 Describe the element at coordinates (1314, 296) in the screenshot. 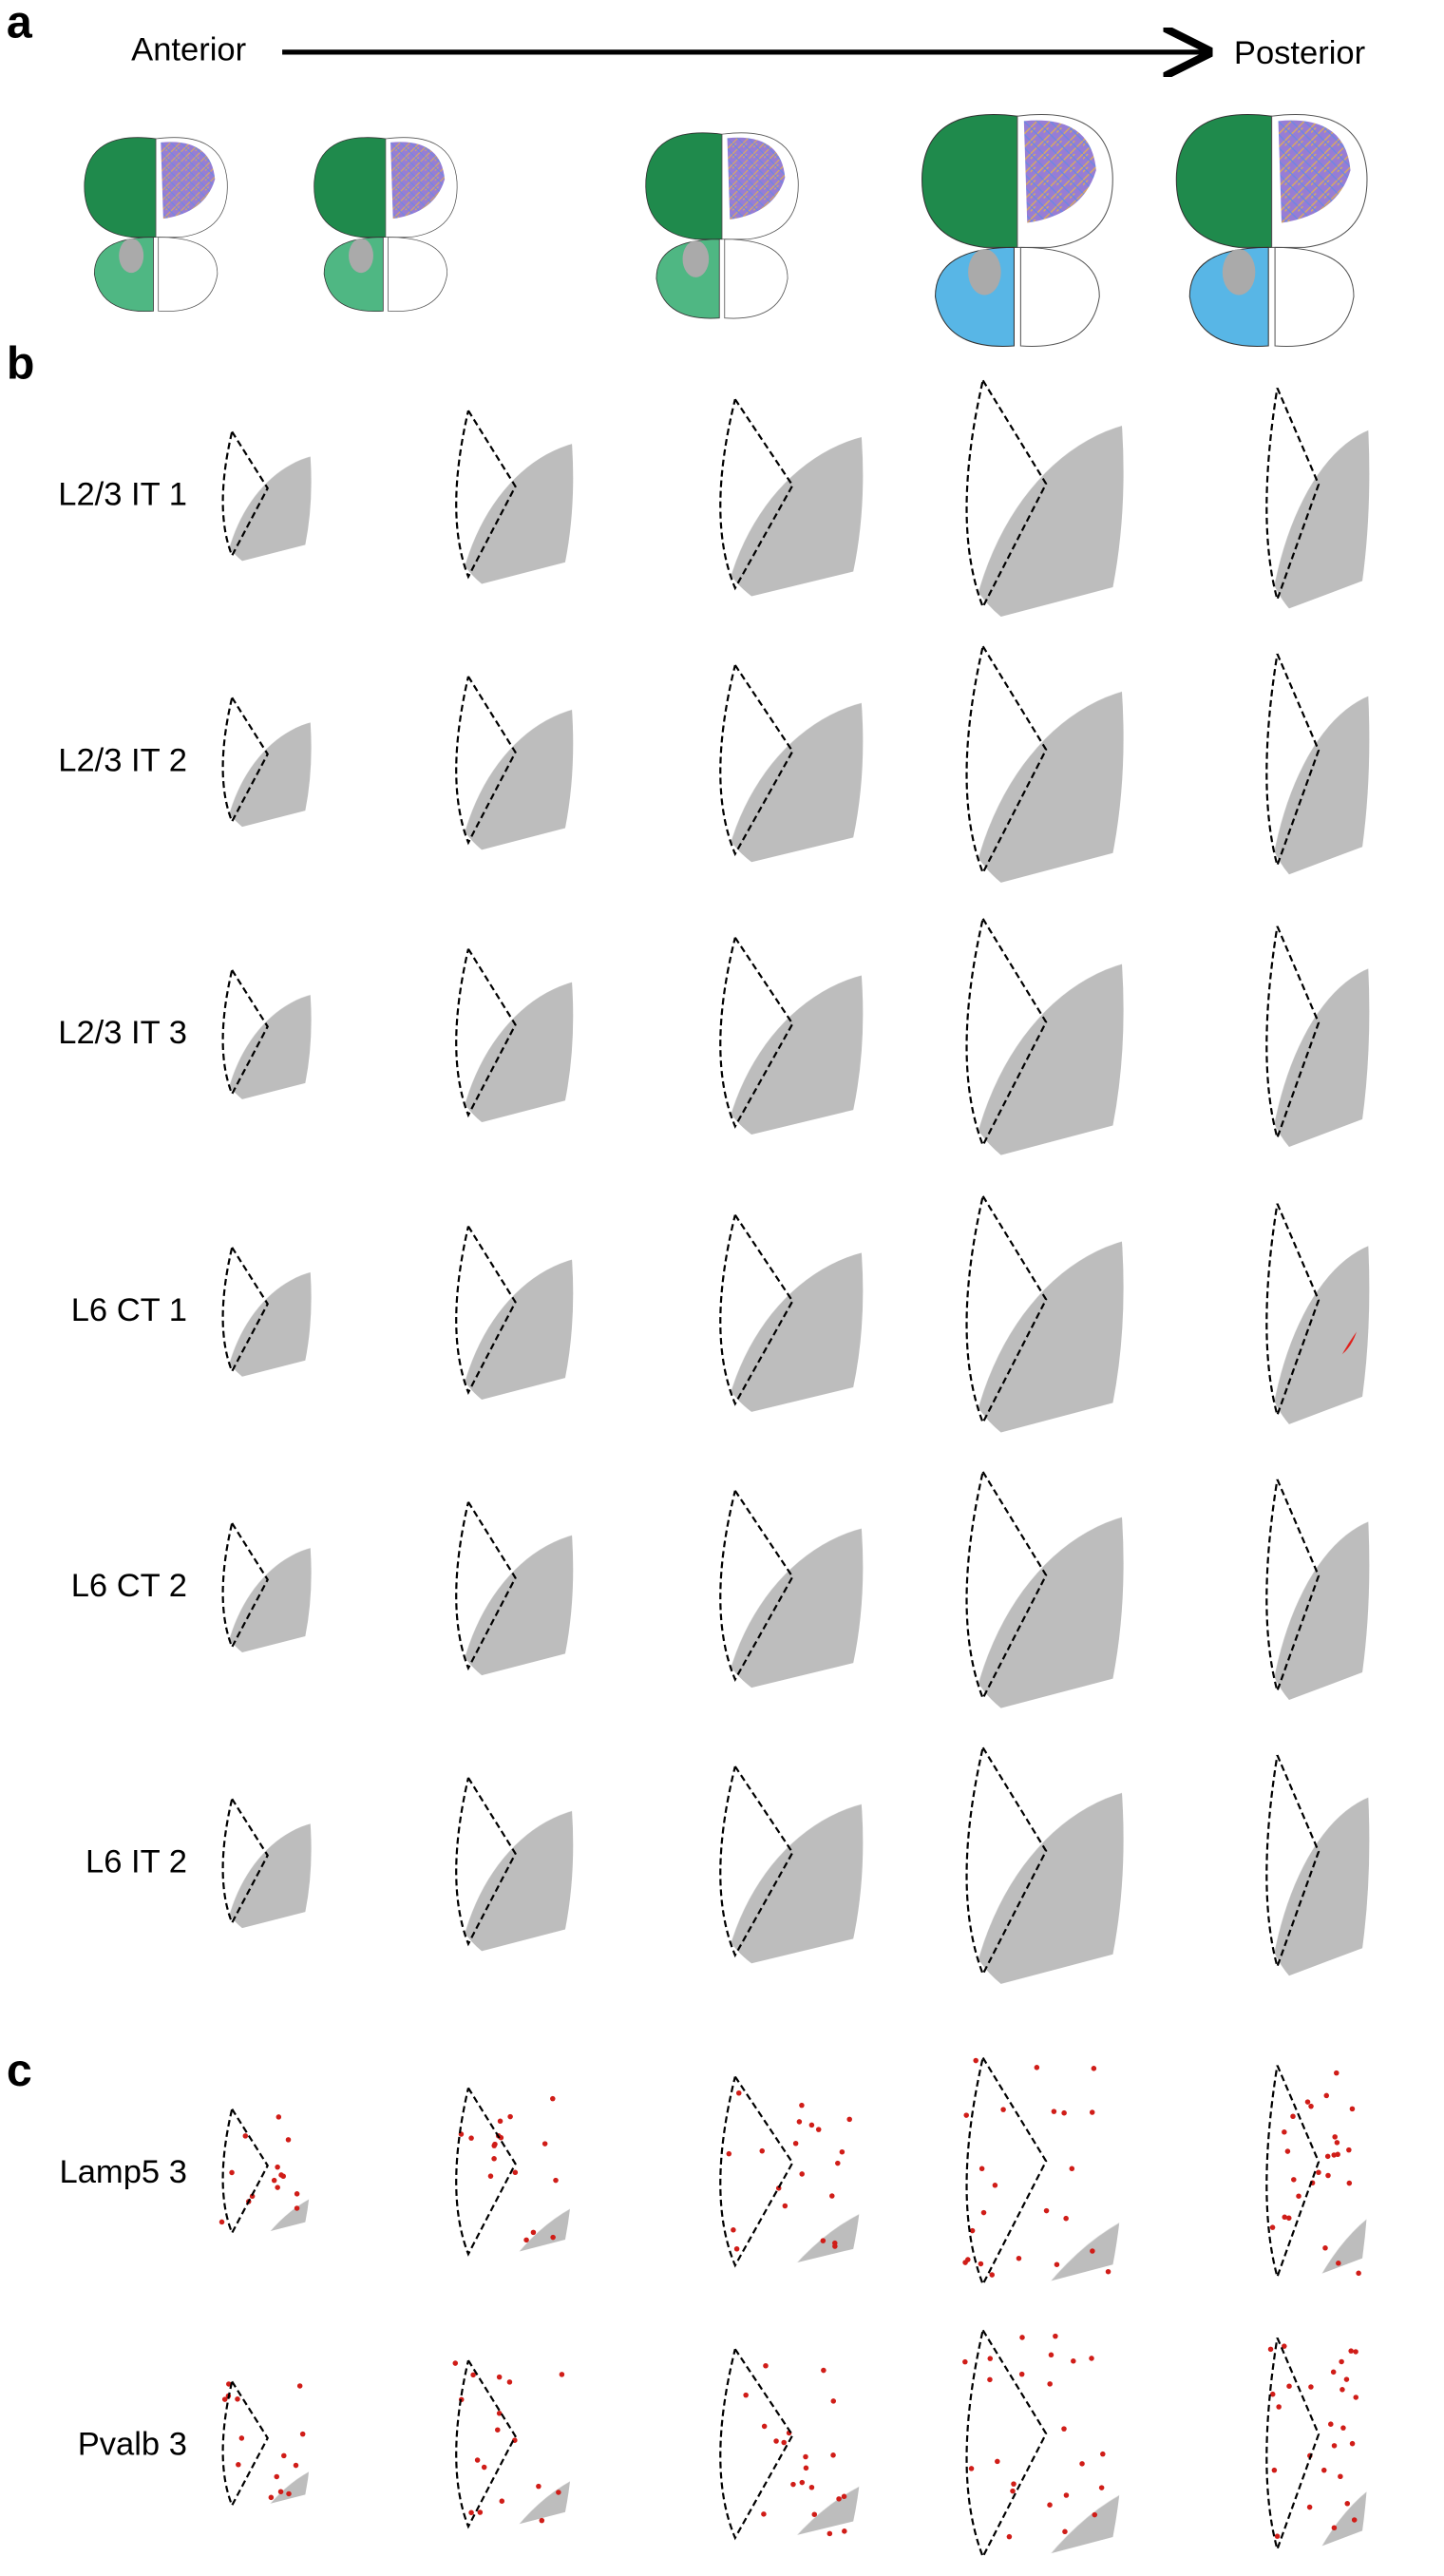

I see `lower-right` at that location.